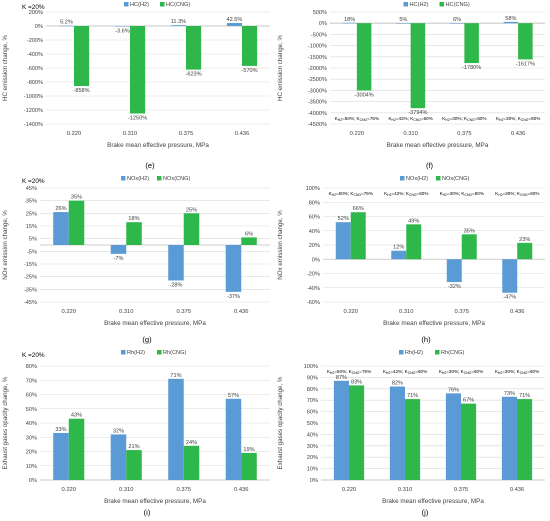 The width and height of the screenshot is (550, 521). Describe the element at coordinates (33, 181) in the screenshot. I see `k-annotation: K =20%` at that location.